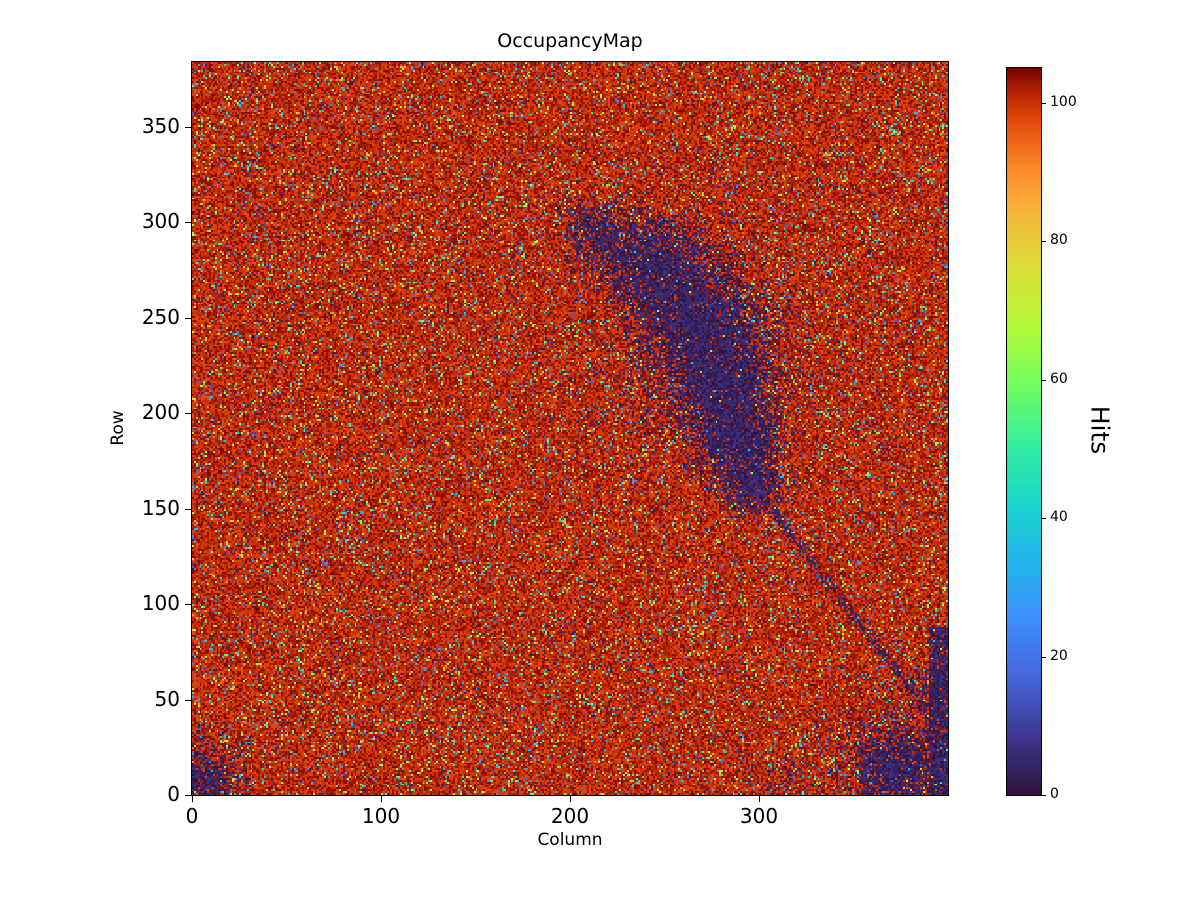 Image resolution: width=1200 pixels, height=900 pixels. Describe the element at coordinates (381, 816) in the screenshot. I see `x-tick-label: 100` at that location.